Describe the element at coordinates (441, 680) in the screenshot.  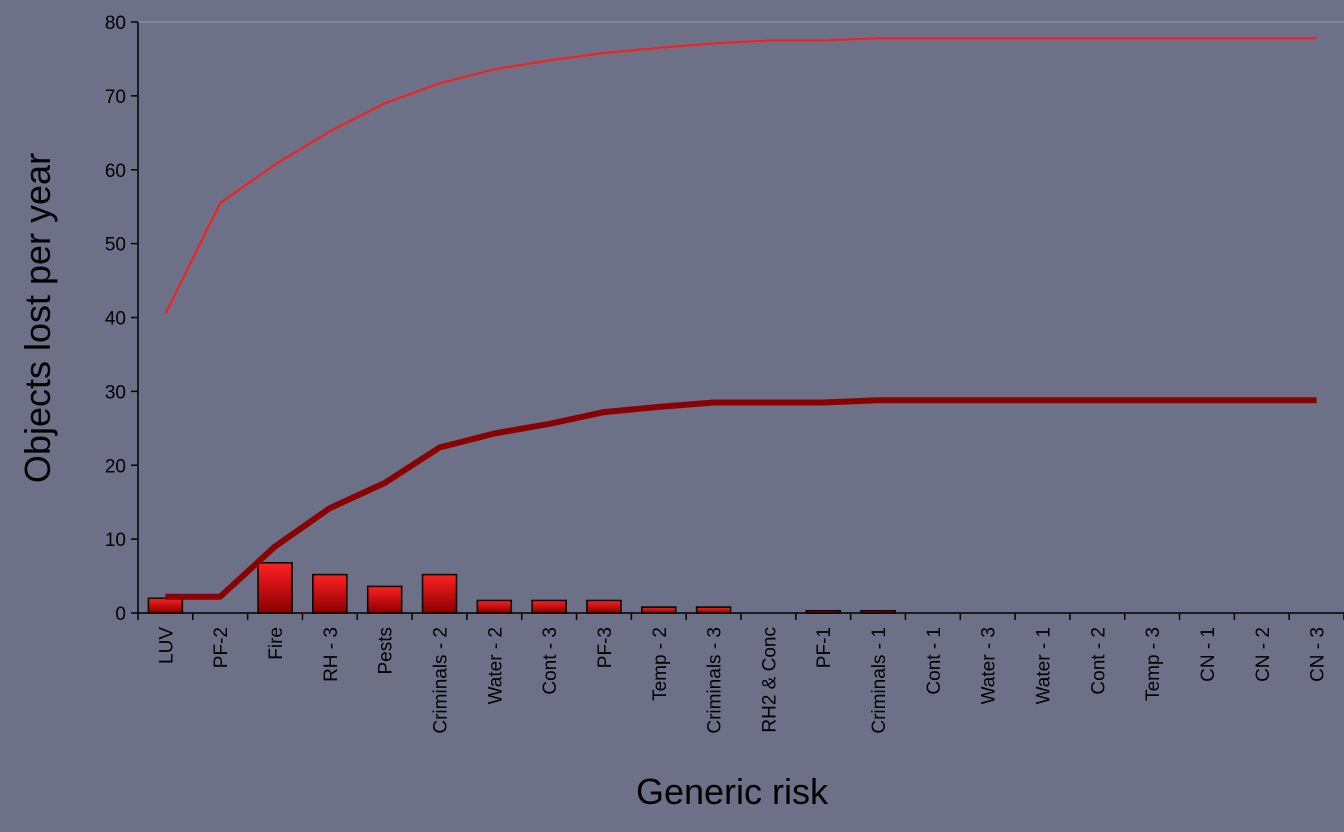
I see `x-tick-label: Criminals - 2` at that location.